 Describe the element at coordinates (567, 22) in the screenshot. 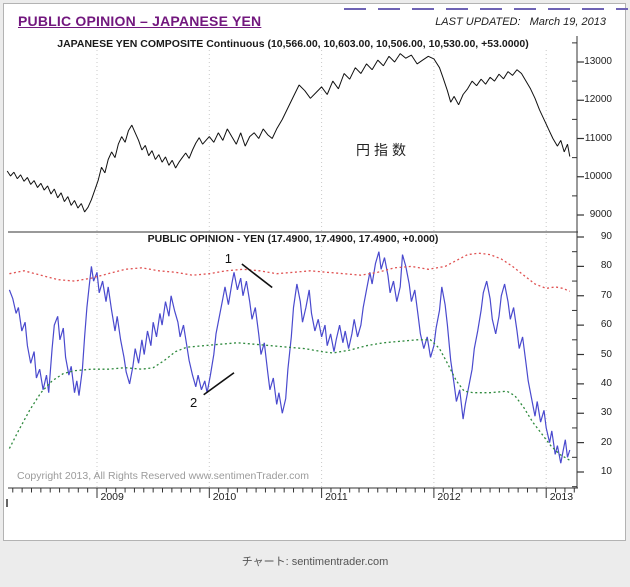

I see `last-updated-date: March 19, 2013` at that location.